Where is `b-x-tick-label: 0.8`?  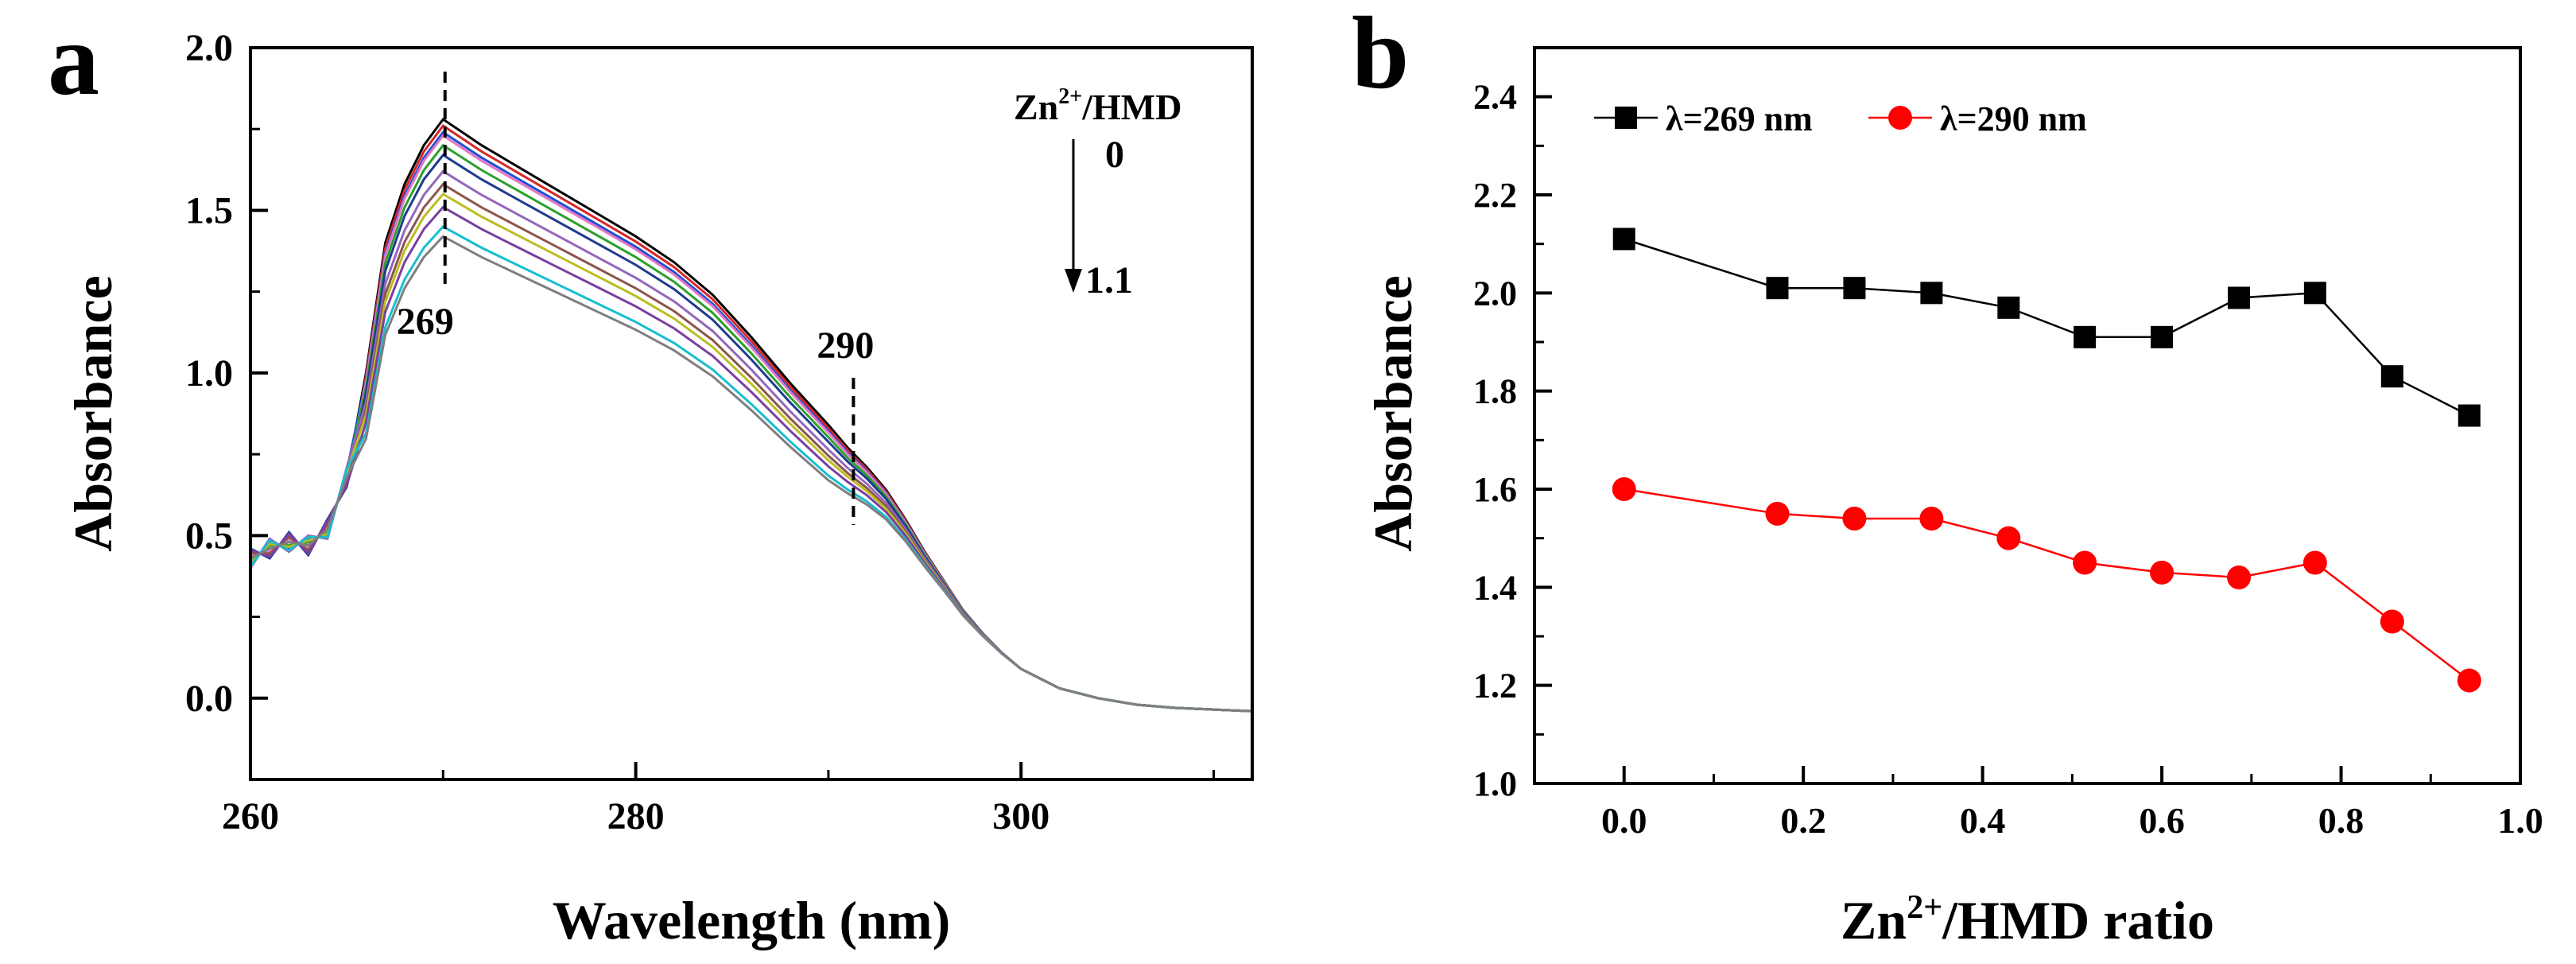
b-x-tick-label: 0.8 is located at coordinates (2341, 820).